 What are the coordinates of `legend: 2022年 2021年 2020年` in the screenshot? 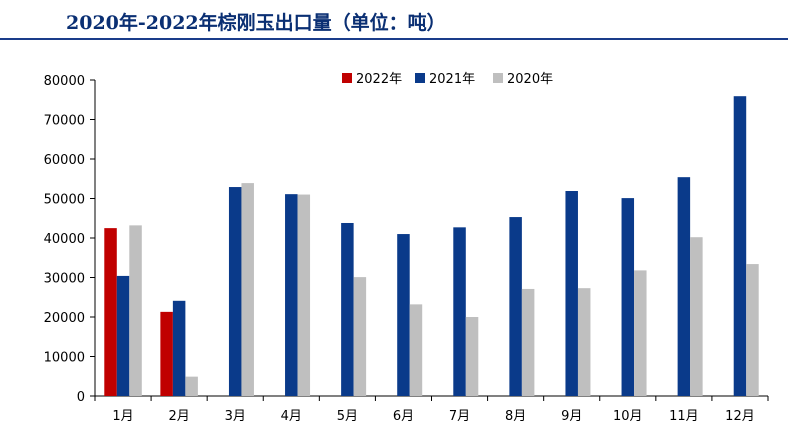 It's located at (447, 79).